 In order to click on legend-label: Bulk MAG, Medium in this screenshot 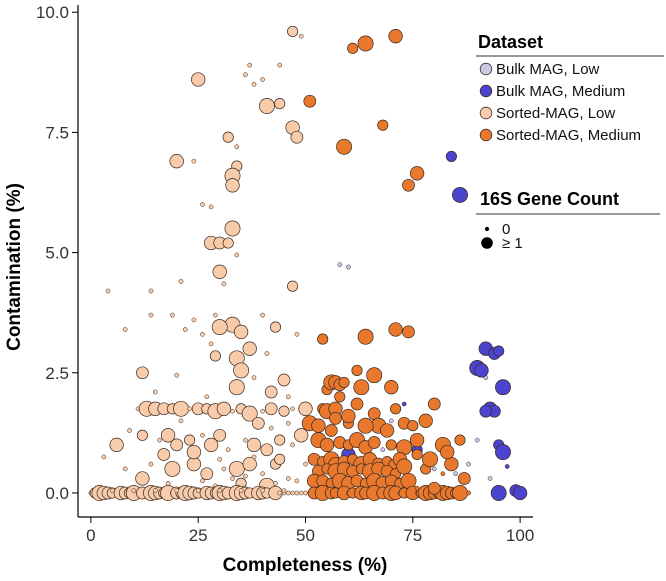, I will do `click(560, 91)`.